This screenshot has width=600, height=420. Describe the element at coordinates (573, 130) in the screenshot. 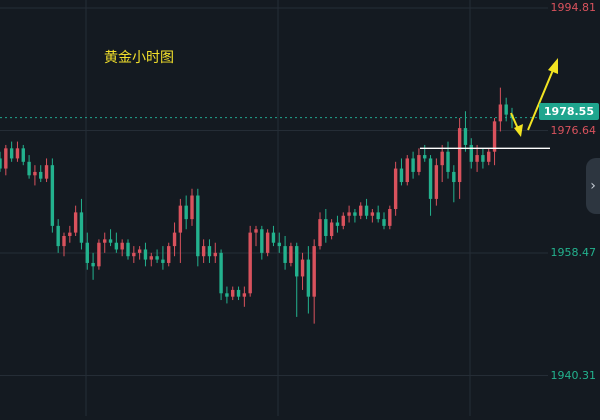

I see `y-tick-label: 1976.64` at that location.